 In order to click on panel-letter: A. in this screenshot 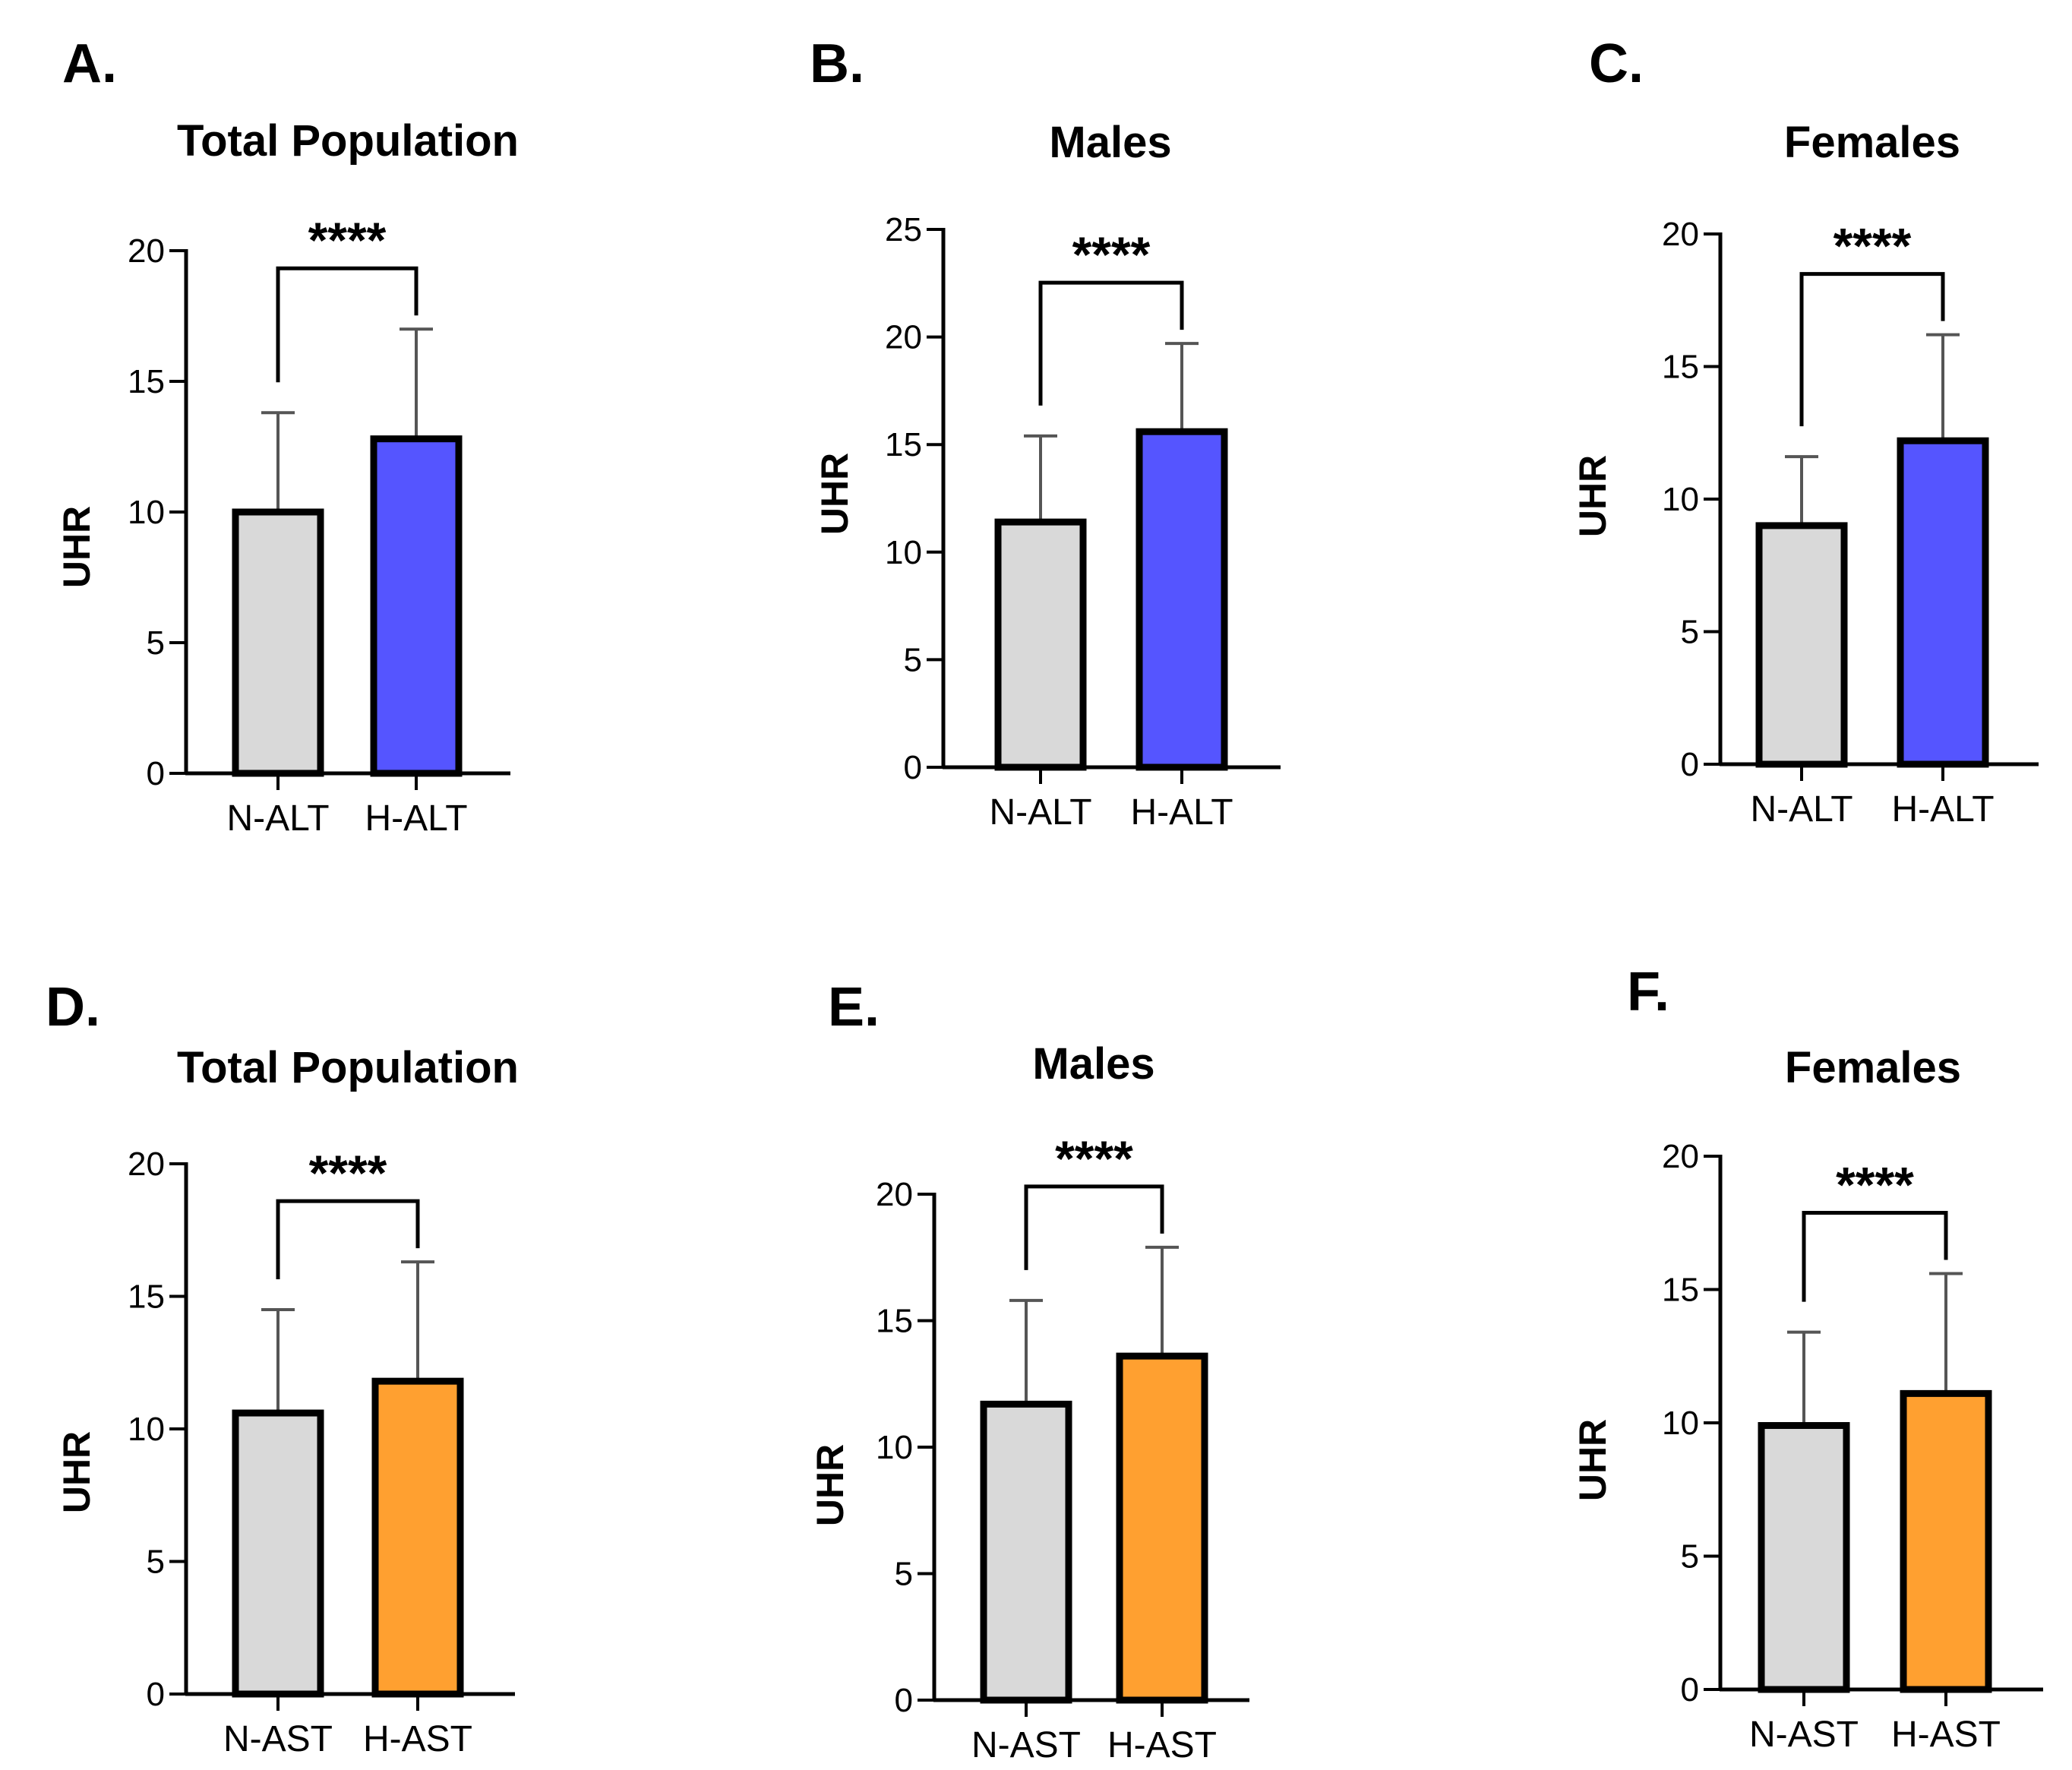, I will do `click(89, 64)`.